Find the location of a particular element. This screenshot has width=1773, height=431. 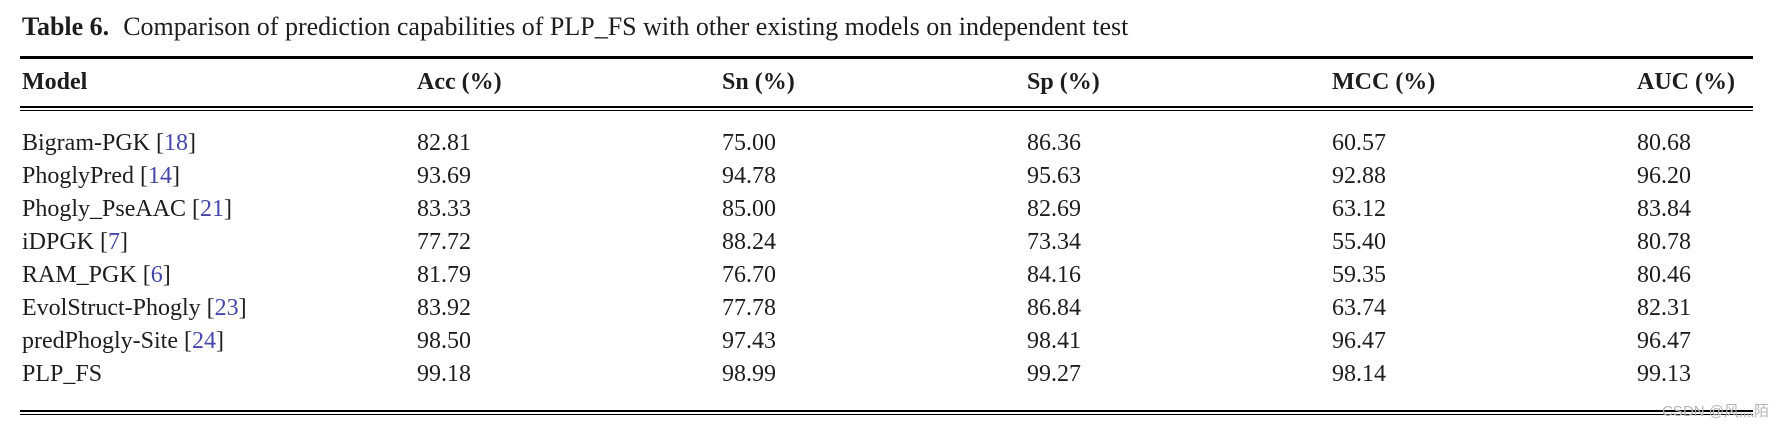

citation-link: 14 is located at coordinates (160, 176).